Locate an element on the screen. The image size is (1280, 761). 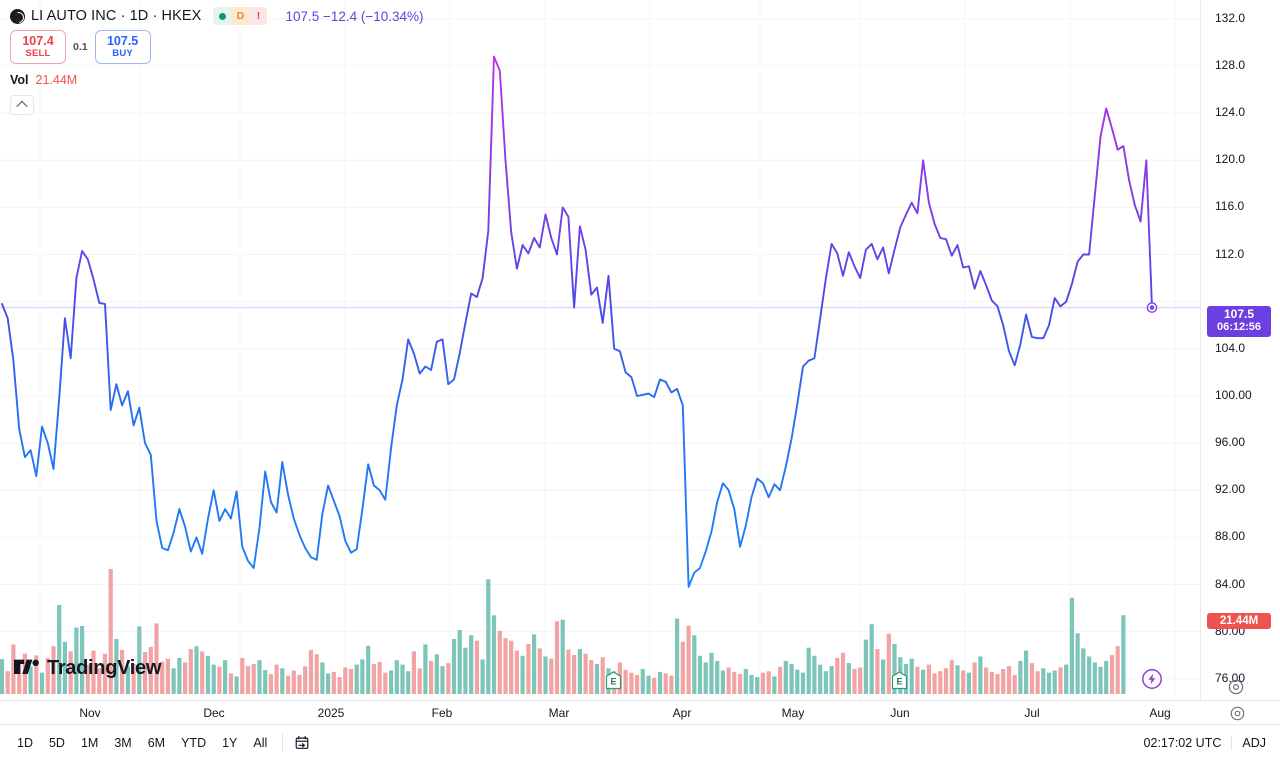
calendar-range-icon is located at coordinates (302, 742).